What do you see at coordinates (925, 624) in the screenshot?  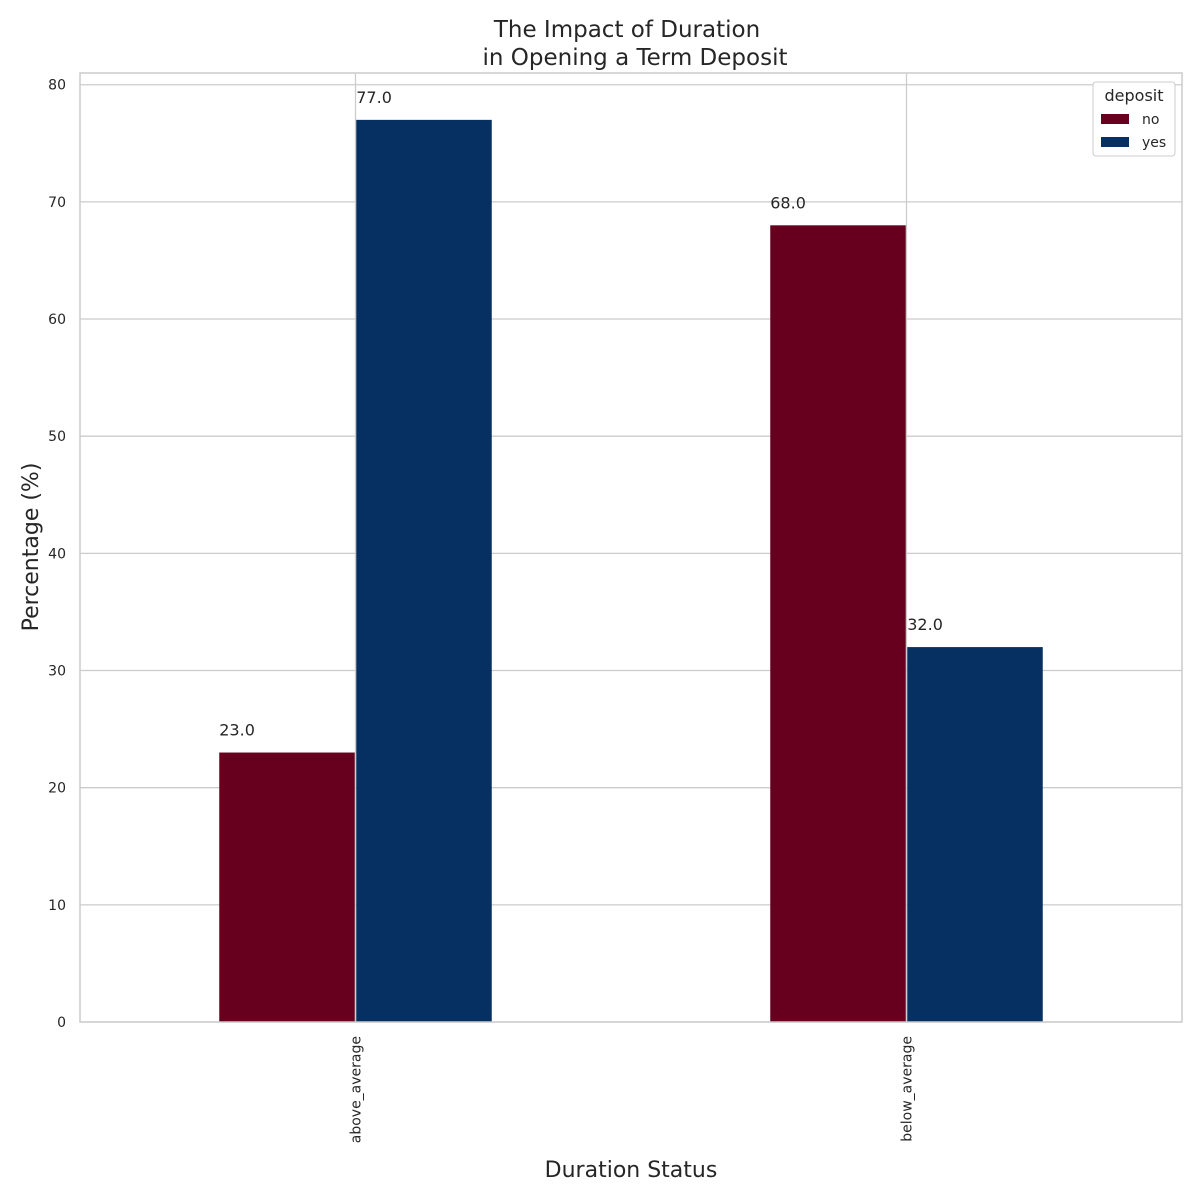 I see `data-label-yes-below_average: 32.0` at bounding box center [925, 624].